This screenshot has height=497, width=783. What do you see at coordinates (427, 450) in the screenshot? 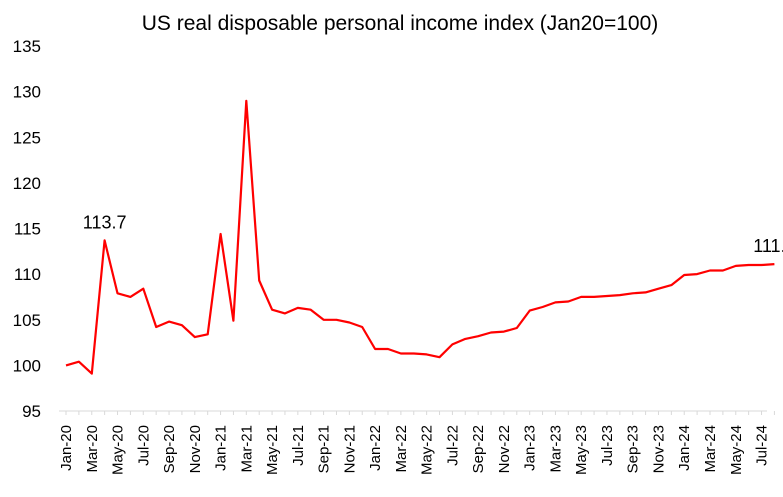
I see `x-tick-label: May-22` at bounding box center [427, 450].